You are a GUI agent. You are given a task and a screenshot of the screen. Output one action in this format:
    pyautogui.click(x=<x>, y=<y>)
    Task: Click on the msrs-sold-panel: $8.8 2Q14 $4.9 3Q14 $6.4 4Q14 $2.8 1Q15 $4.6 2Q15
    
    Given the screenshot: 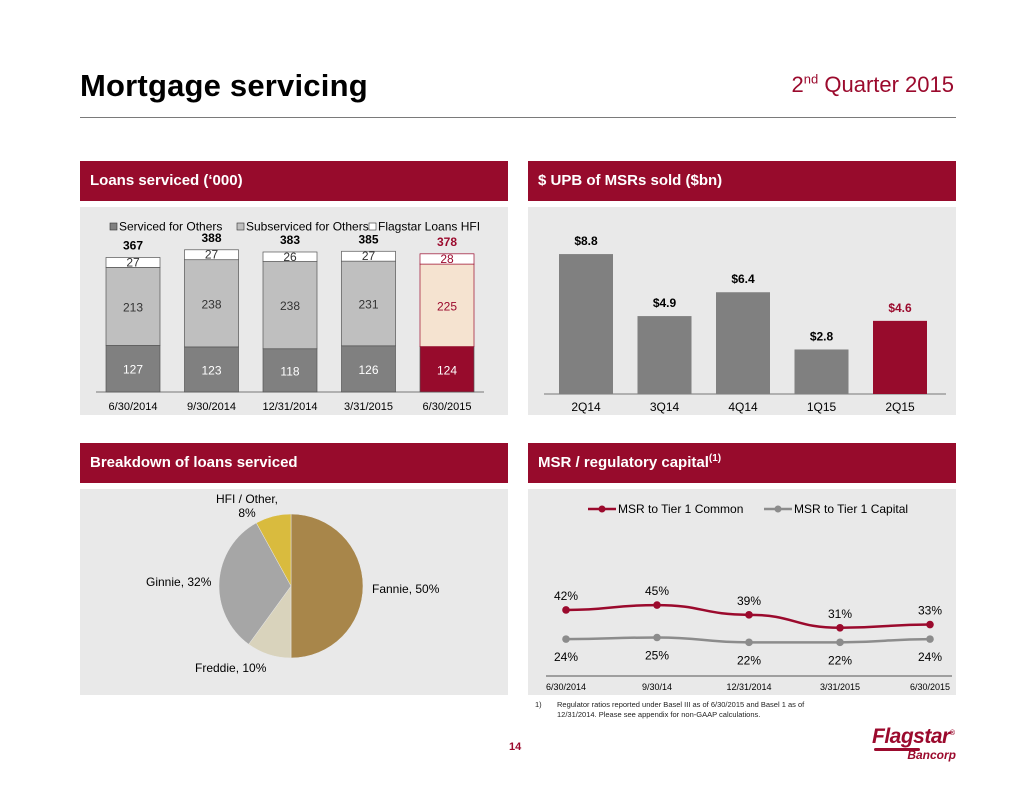 What is the action you would take?
    pyautogui.click(x=742, y=311)
    